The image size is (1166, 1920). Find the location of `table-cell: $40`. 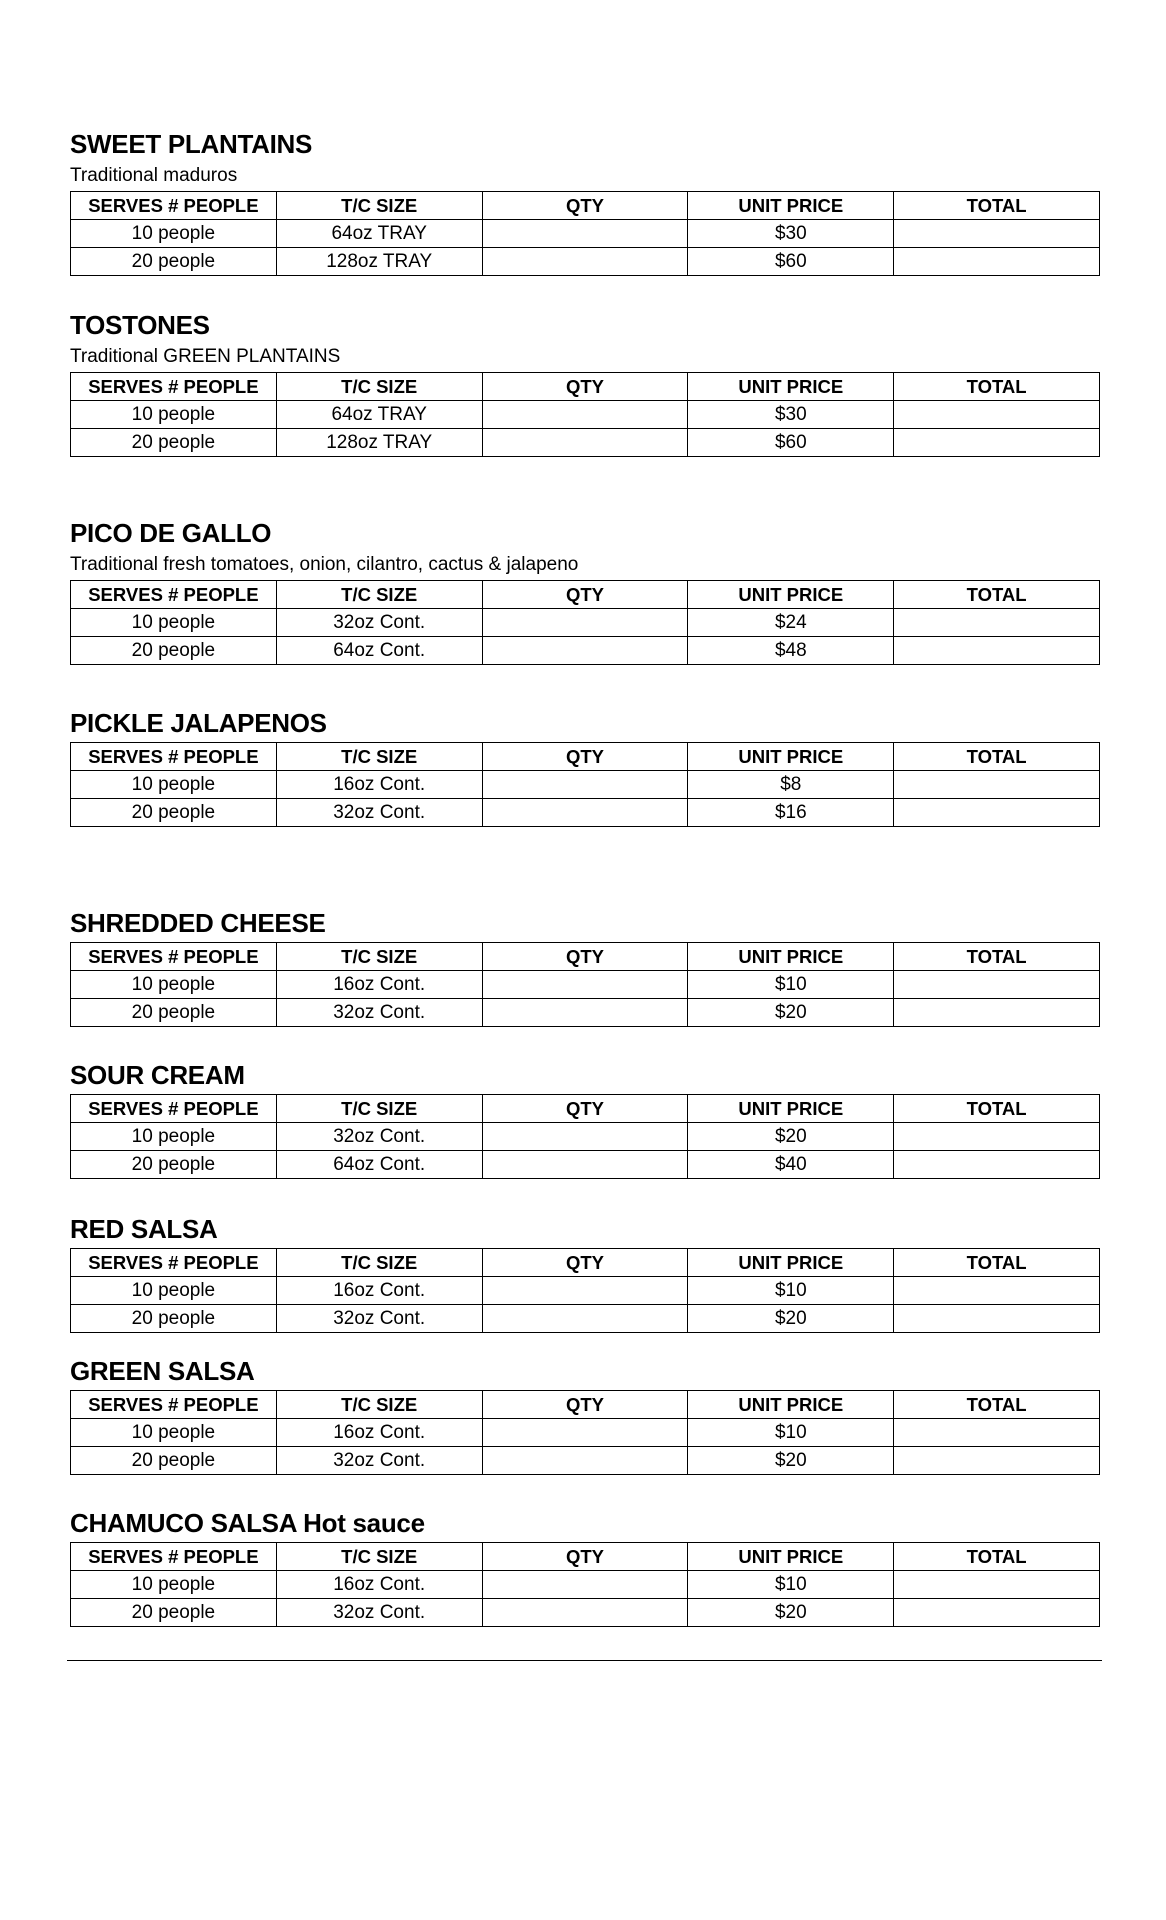

table-cell: $40 is located at coordinates (791, 1164).